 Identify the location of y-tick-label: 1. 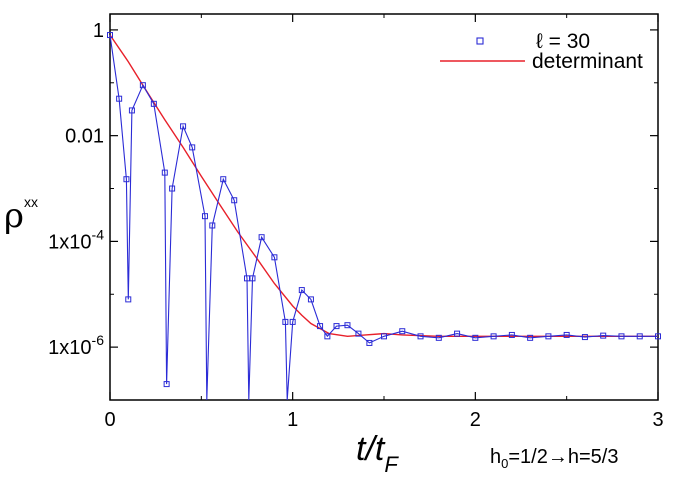
(98, 31).